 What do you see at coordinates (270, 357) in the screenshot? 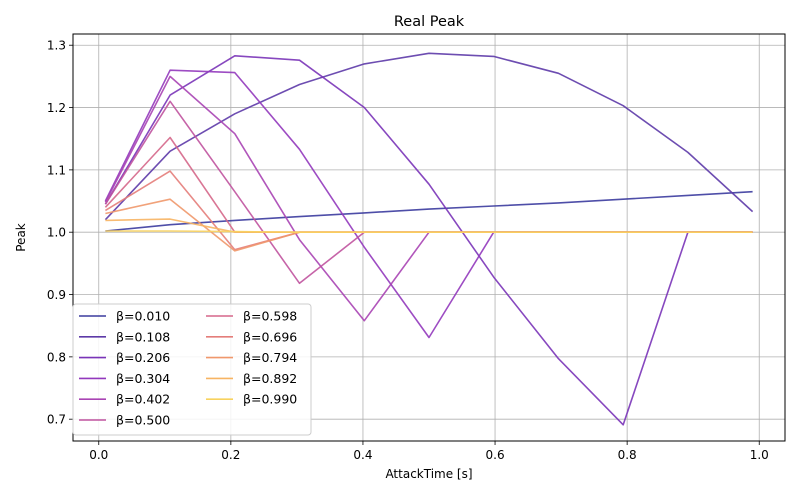
I see `legend-label: β=0.794` at bounding box center [270, 357].